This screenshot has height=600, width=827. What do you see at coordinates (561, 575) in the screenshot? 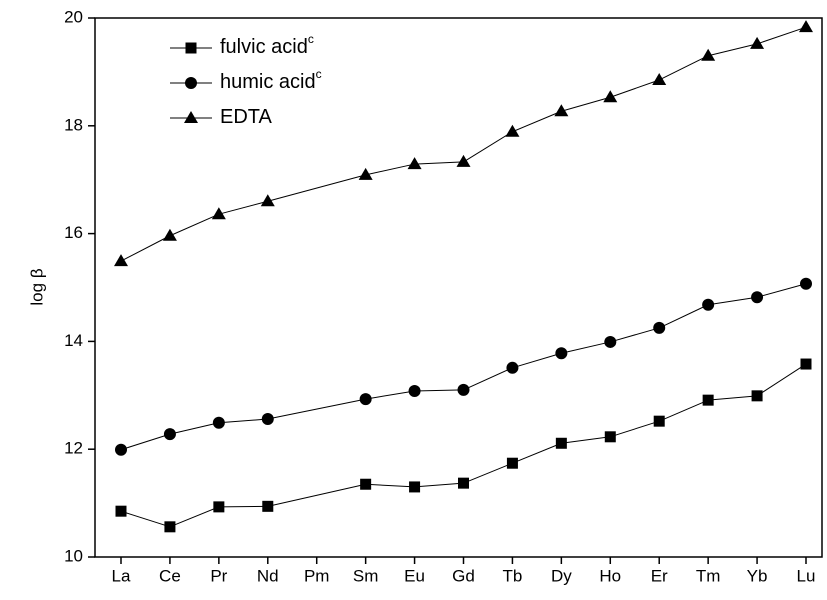
I see `x-tick-label: Dy` at bounding box center [561, 575].